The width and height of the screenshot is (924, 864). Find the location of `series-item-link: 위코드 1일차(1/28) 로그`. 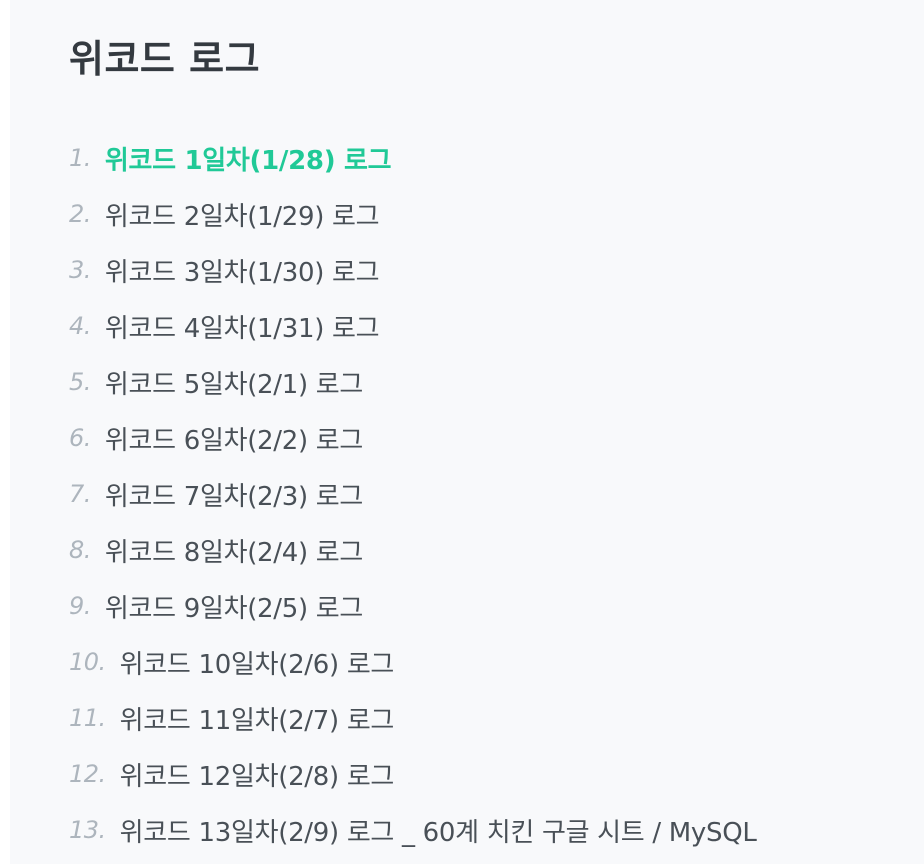

series-item-link: 위코드 1일차(1/28) 로그 is located at coordinates (248, 160).